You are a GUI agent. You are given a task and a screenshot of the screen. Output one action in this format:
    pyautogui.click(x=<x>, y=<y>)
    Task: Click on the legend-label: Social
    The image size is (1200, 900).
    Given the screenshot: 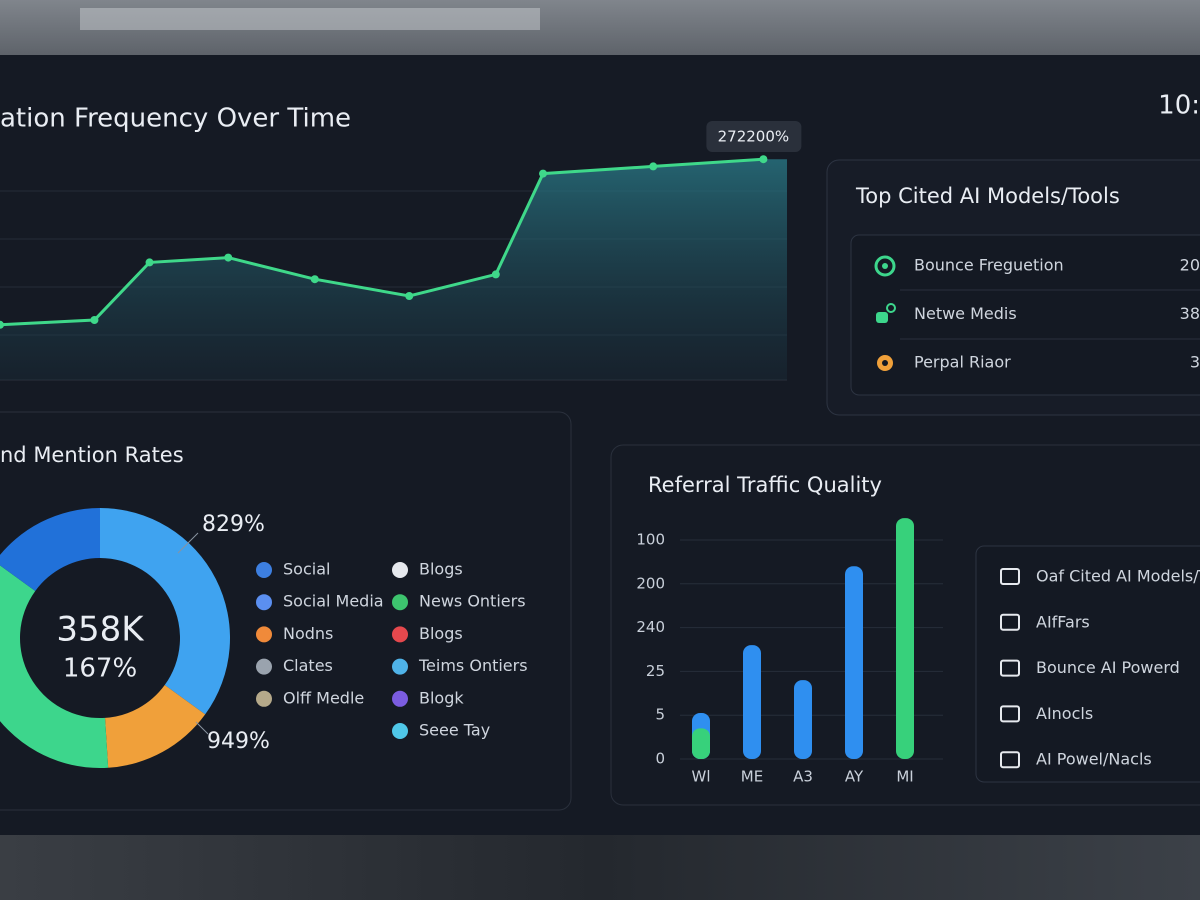 What is the action you would take?
    pyautogui.click(x=306, y=569)
    